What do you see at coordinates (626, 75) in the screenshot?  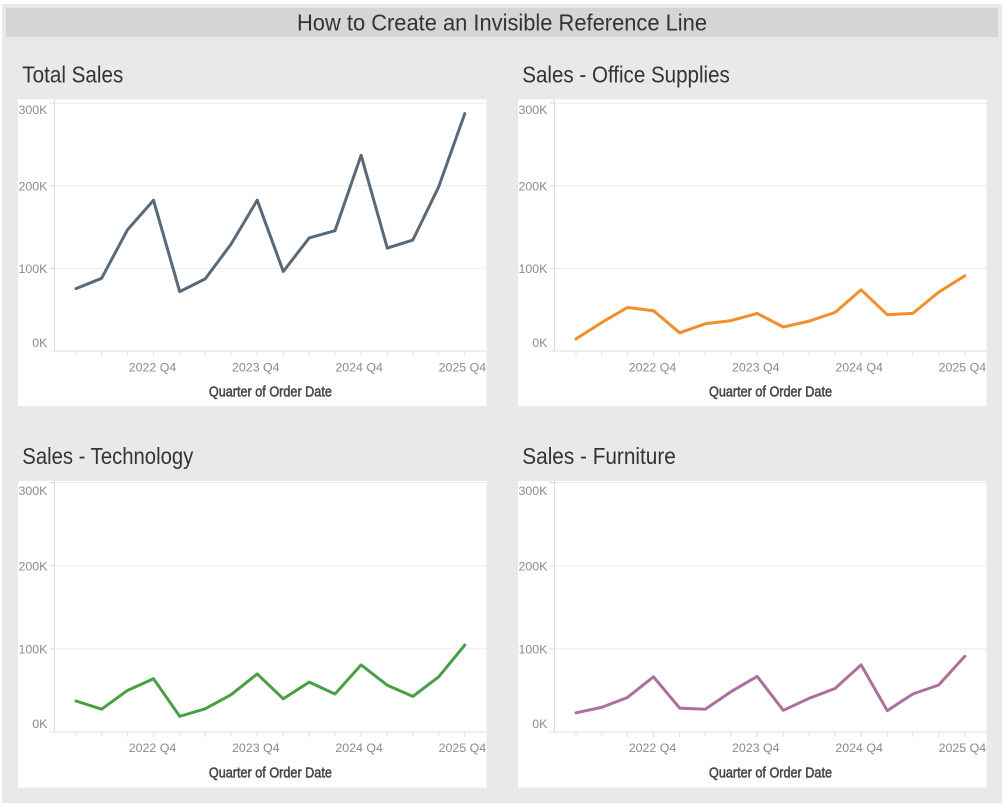 I see `svg-text: Sales - Office Supplies` at bounding box center [626, 75].